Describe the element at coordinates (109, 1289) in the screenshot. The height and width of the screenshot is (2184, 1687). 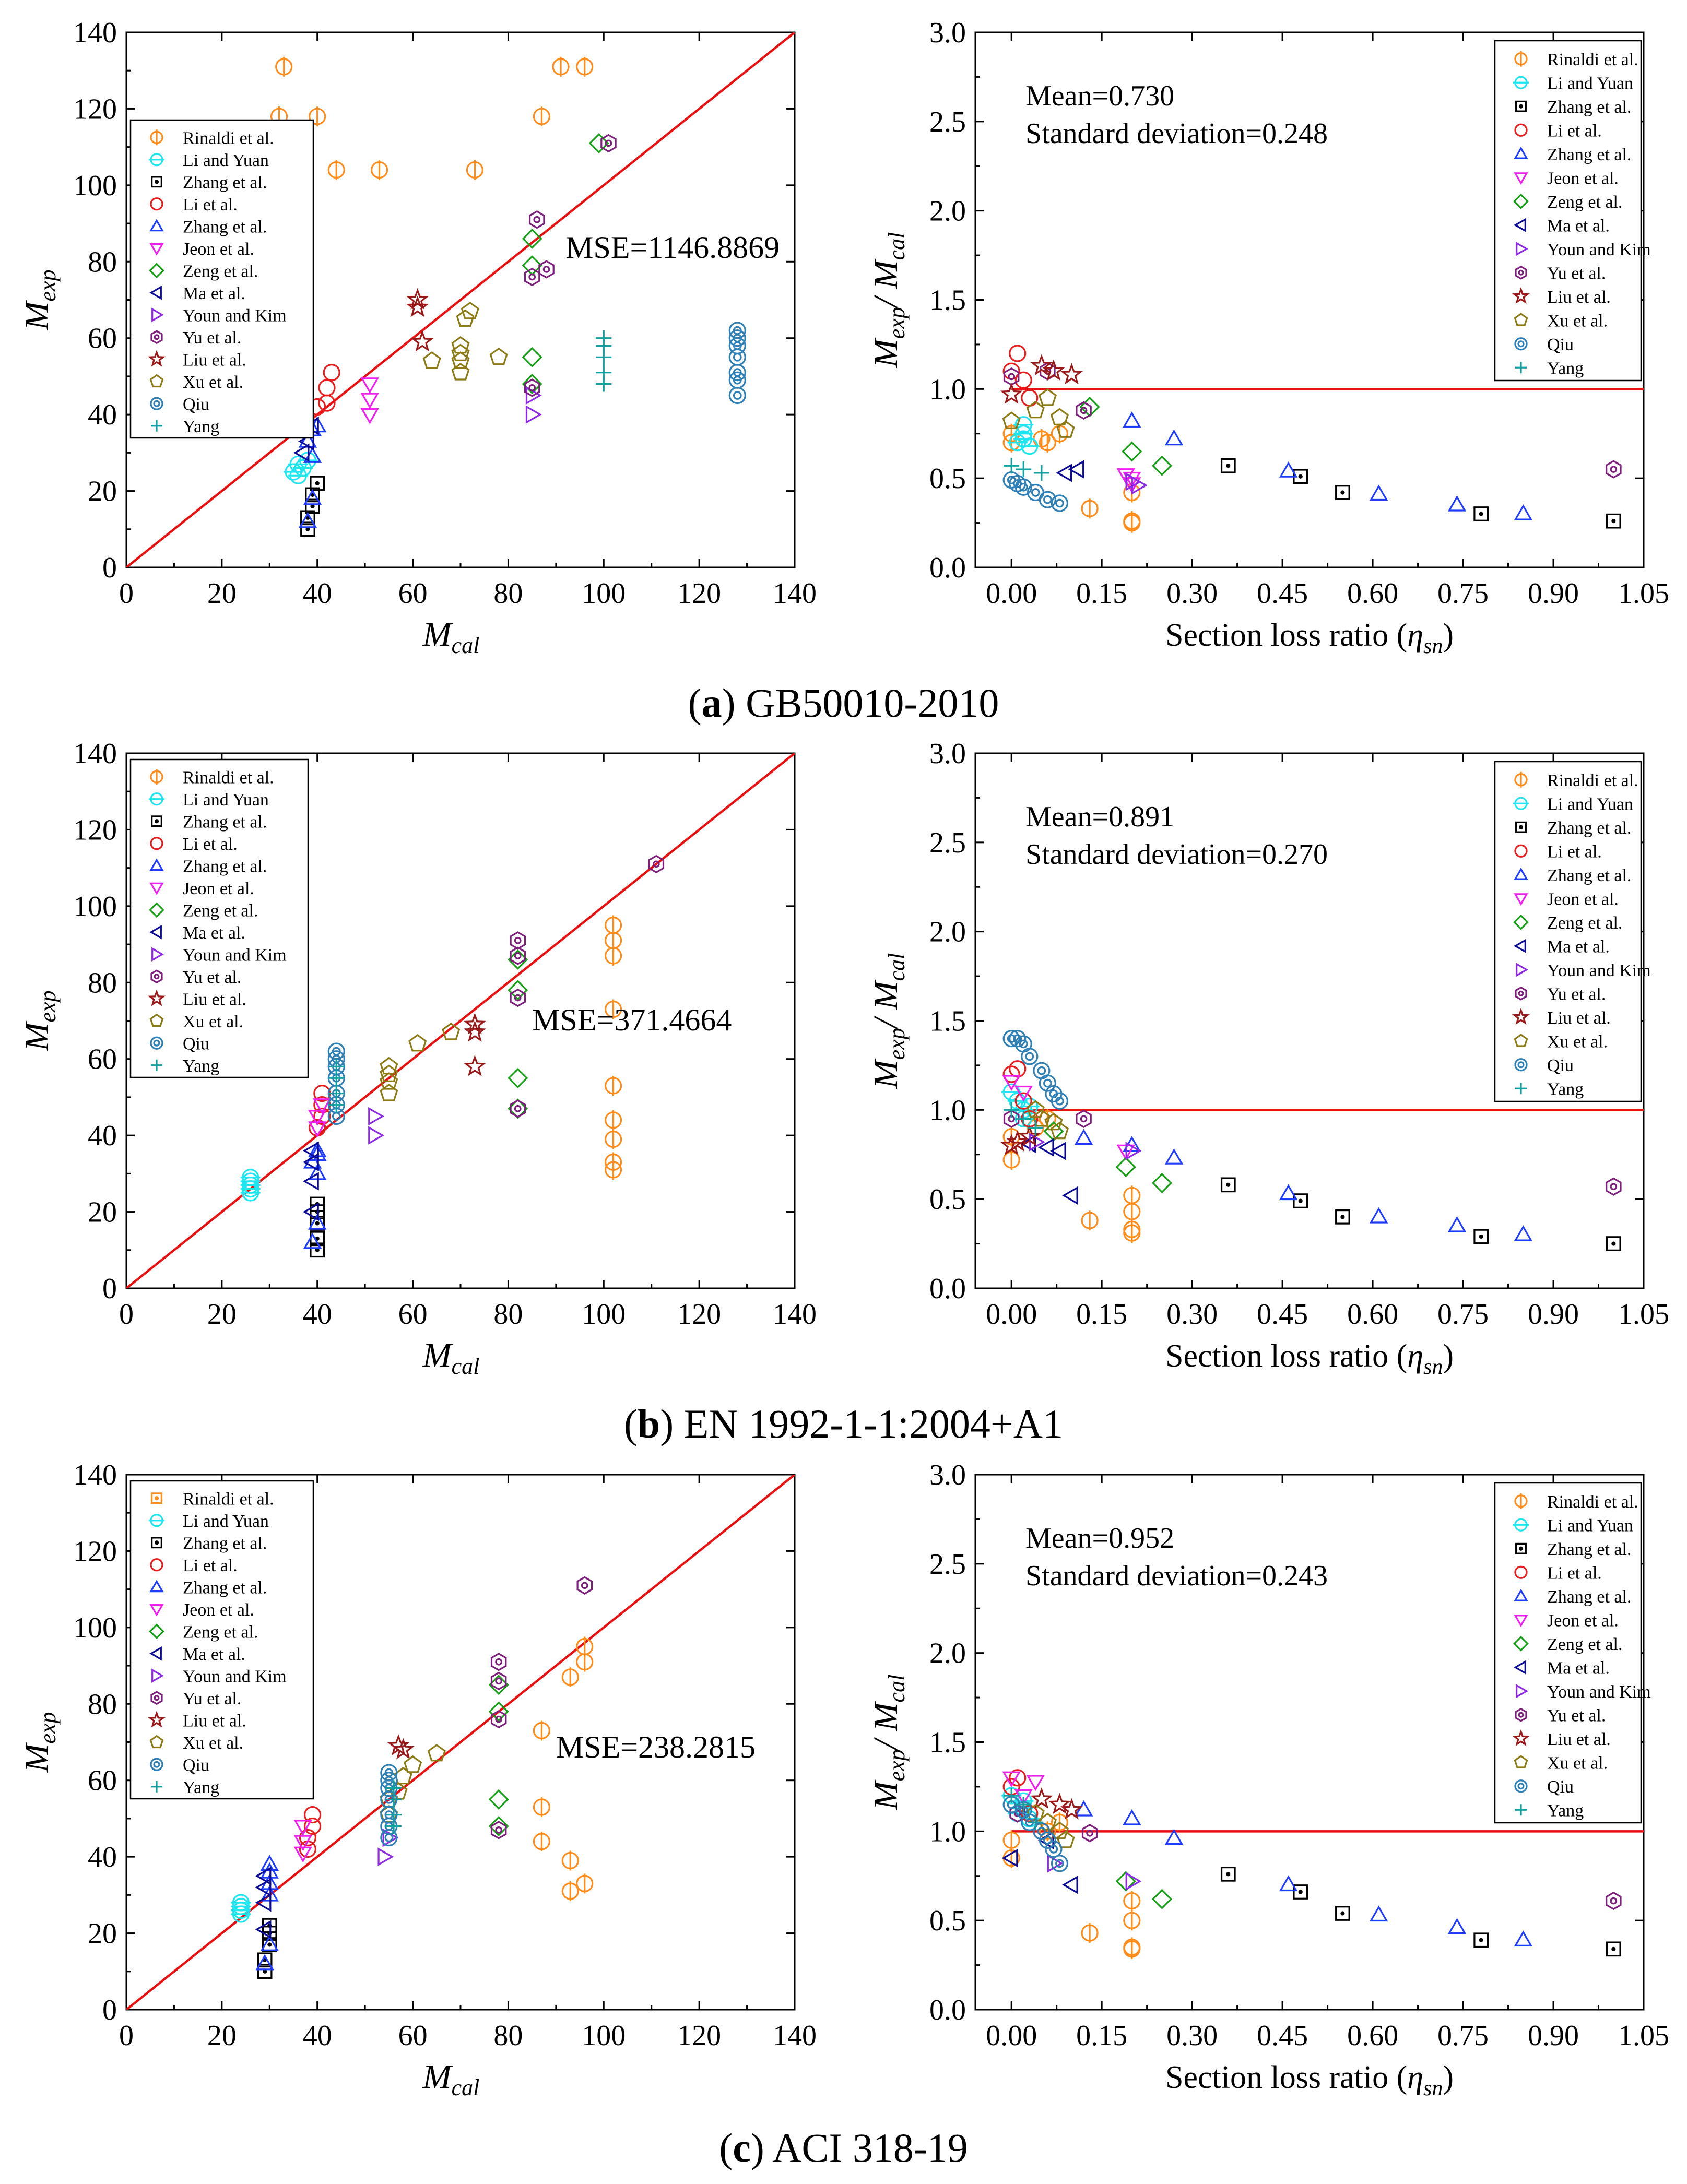
I see `y-tick-label: 0` at that location.